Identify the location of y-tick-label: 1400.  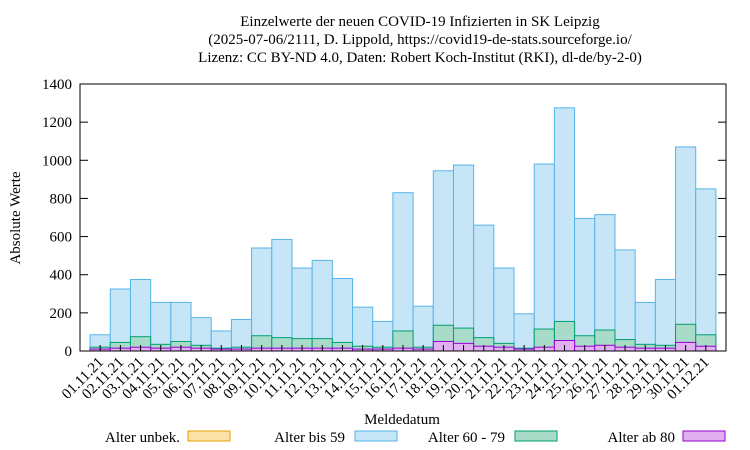
(57, 85).